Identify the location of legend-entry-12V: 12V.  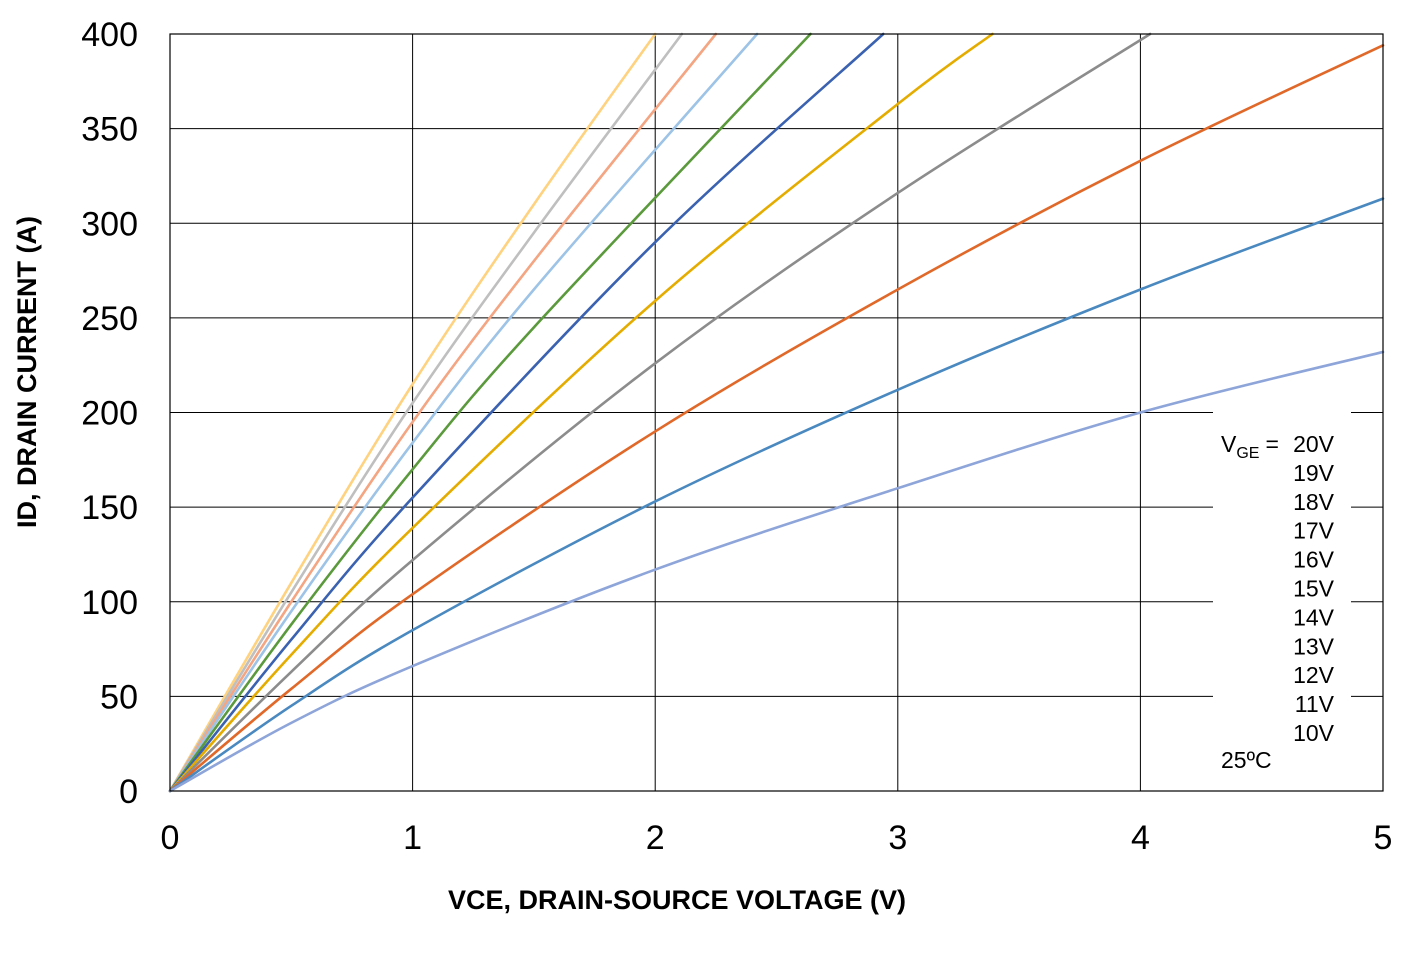
(1314, 675).